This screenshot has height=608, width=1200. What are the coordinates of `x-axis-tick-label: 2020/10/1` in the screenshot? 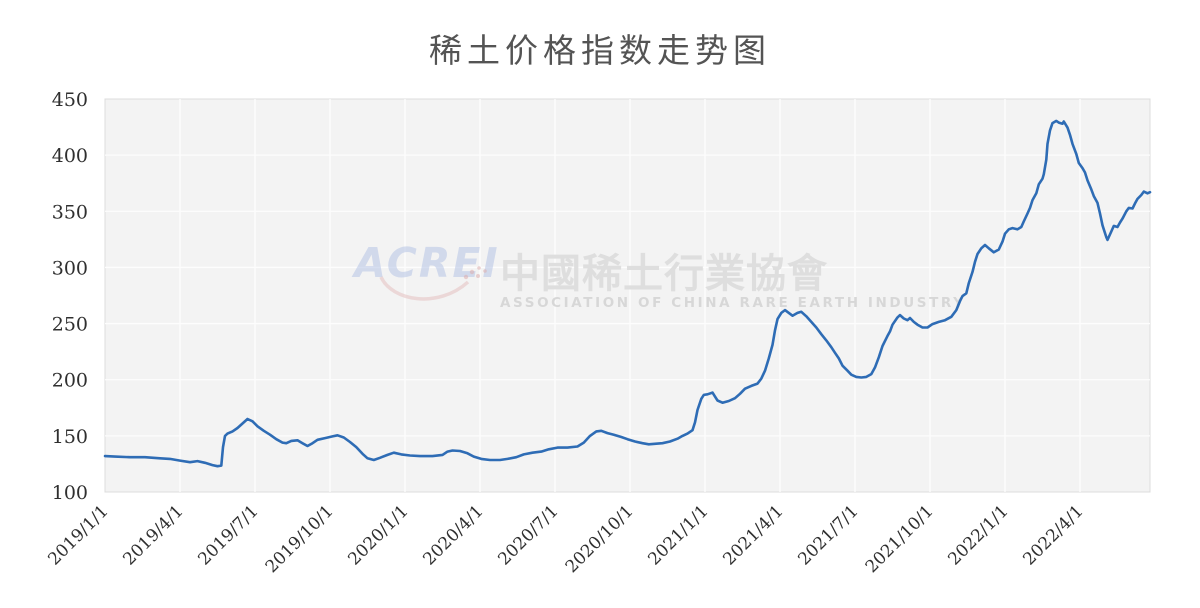 It's located at (600, 539).